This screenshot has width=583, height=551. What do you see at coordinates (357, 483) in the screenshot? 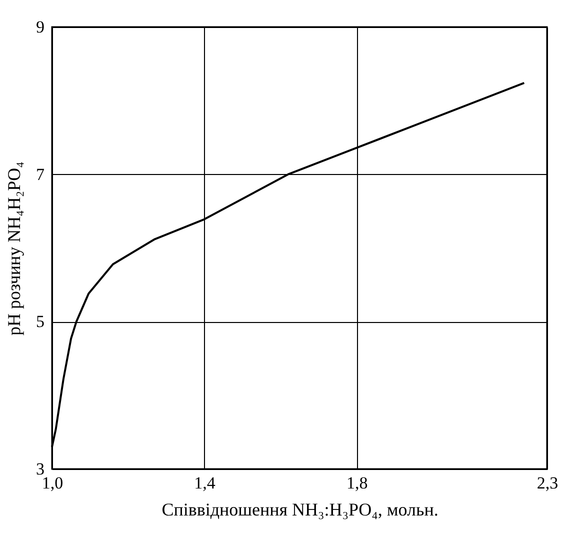
I see `x-tick-label: 1,8` at bounding box center [357, 483].